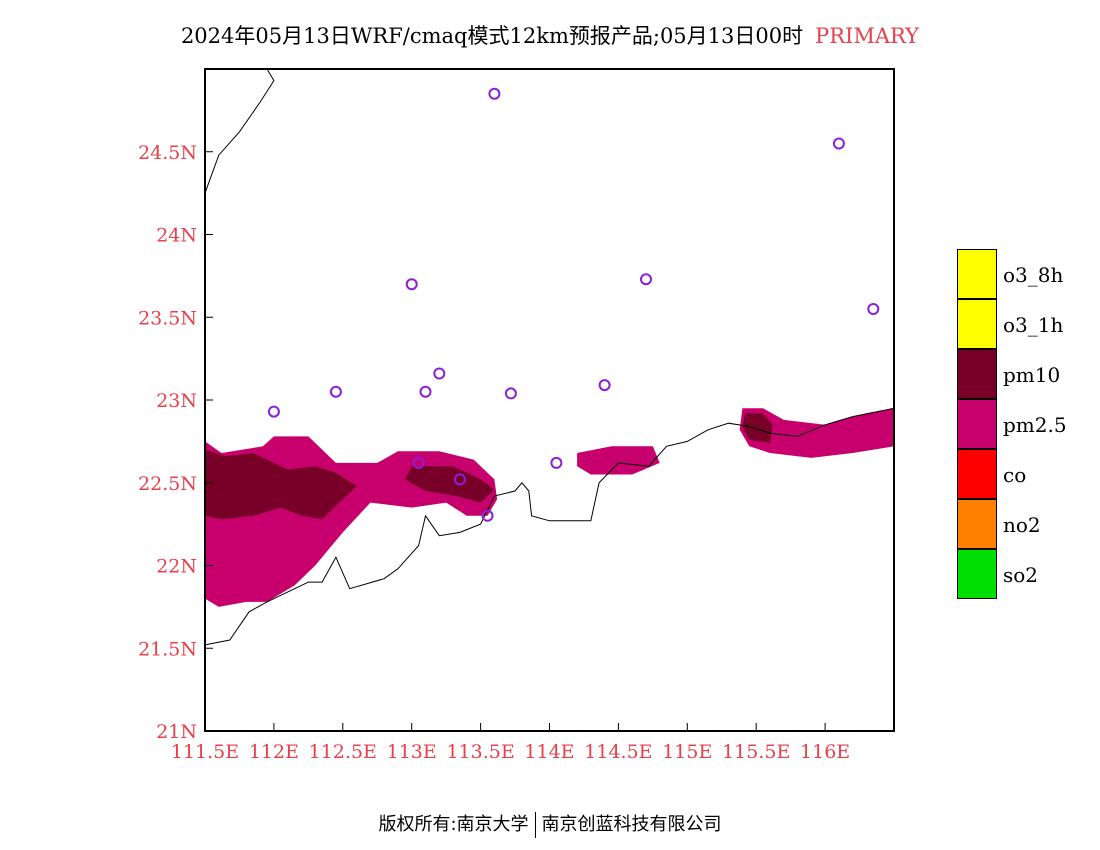 Image resolution: width=1100 pixels, height=850 pixels. I want to click on footer-left: 版权所有:南京大学, so click(453, 824).